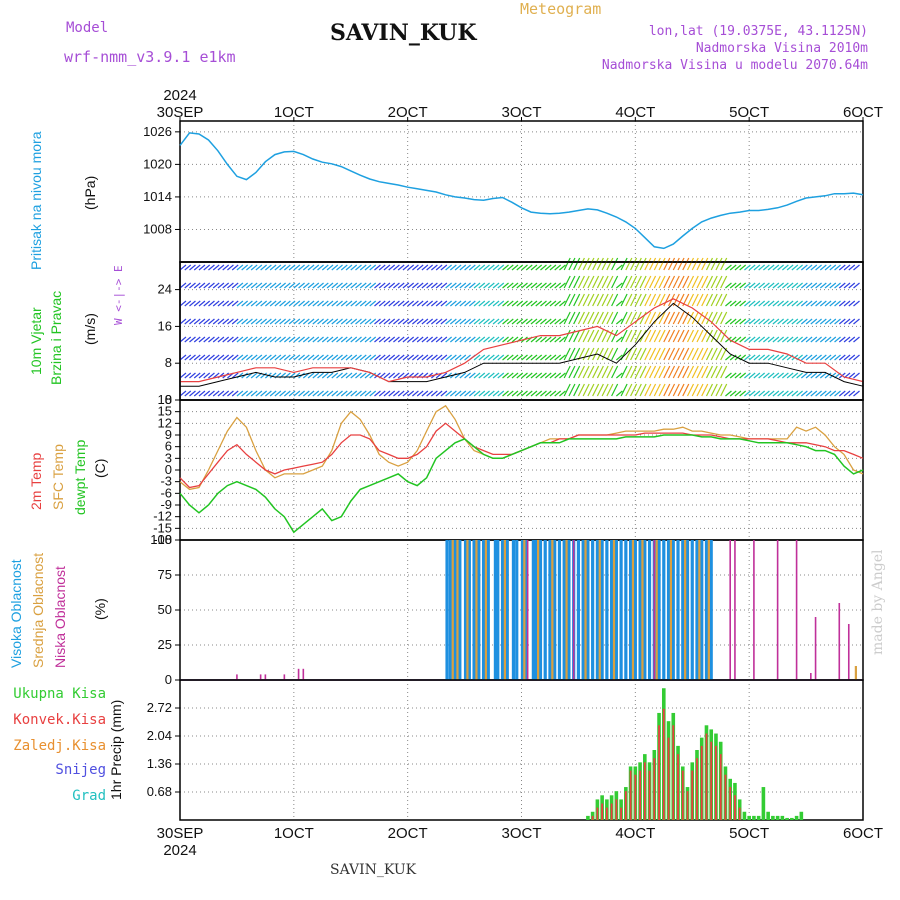 The height and width of the screenshot is (900, 900). What do you see at coordinates (165, 289) in the screenshot?
I see `y-tick-label: 24` at bounding box center [165, 289].